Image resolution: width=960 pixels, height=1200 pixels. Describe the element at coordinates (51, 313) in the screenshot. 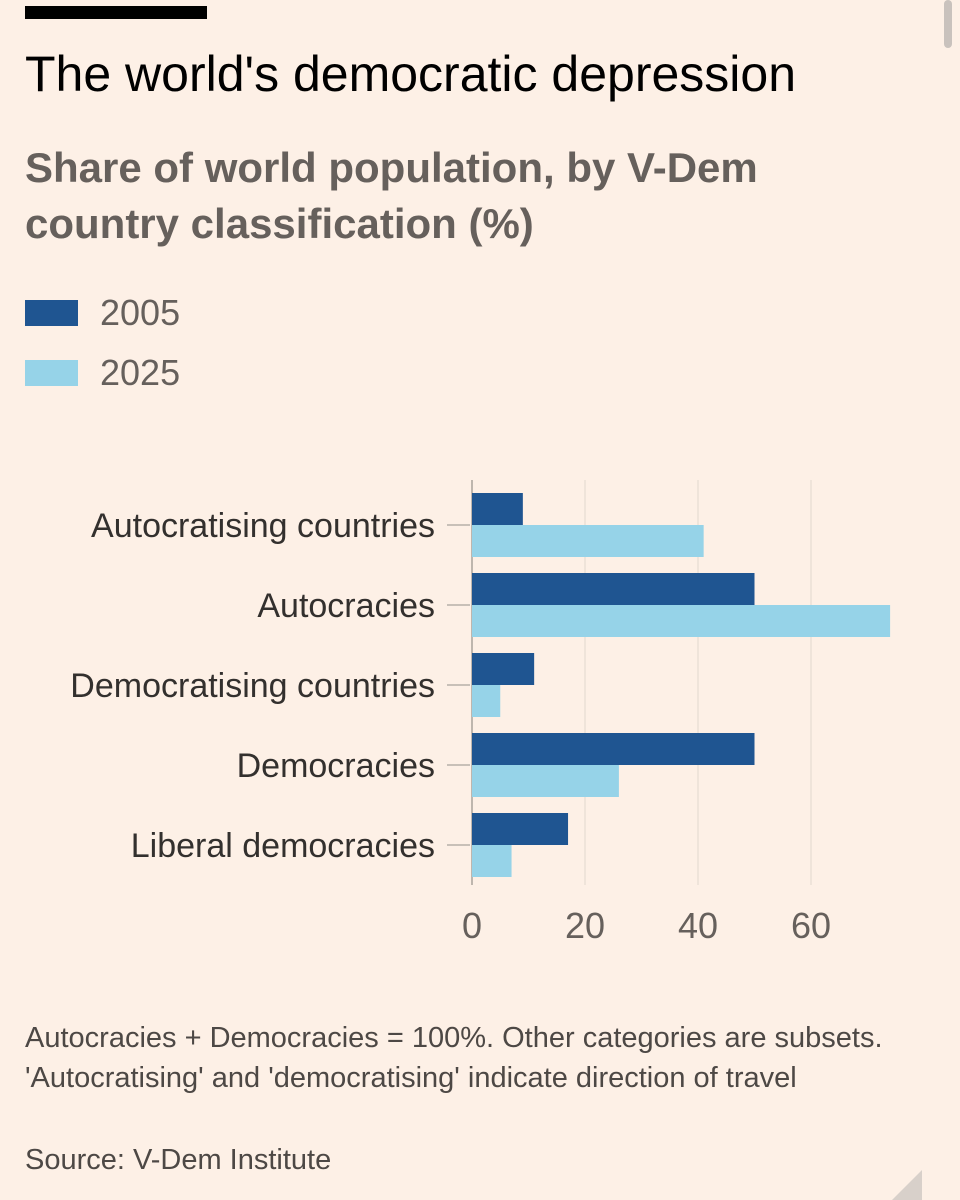

I see `legend-swatch-2005` at that location.